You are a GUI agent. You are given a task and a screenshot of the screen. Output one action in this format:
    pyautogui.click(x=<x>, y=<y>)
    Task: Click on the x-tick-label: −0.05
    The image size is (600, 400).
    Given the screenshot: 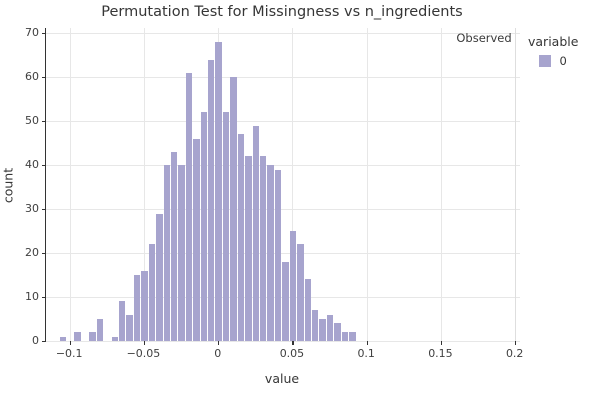 What is the action you would take?
    pyautogui.click(x=143, y=353)
    